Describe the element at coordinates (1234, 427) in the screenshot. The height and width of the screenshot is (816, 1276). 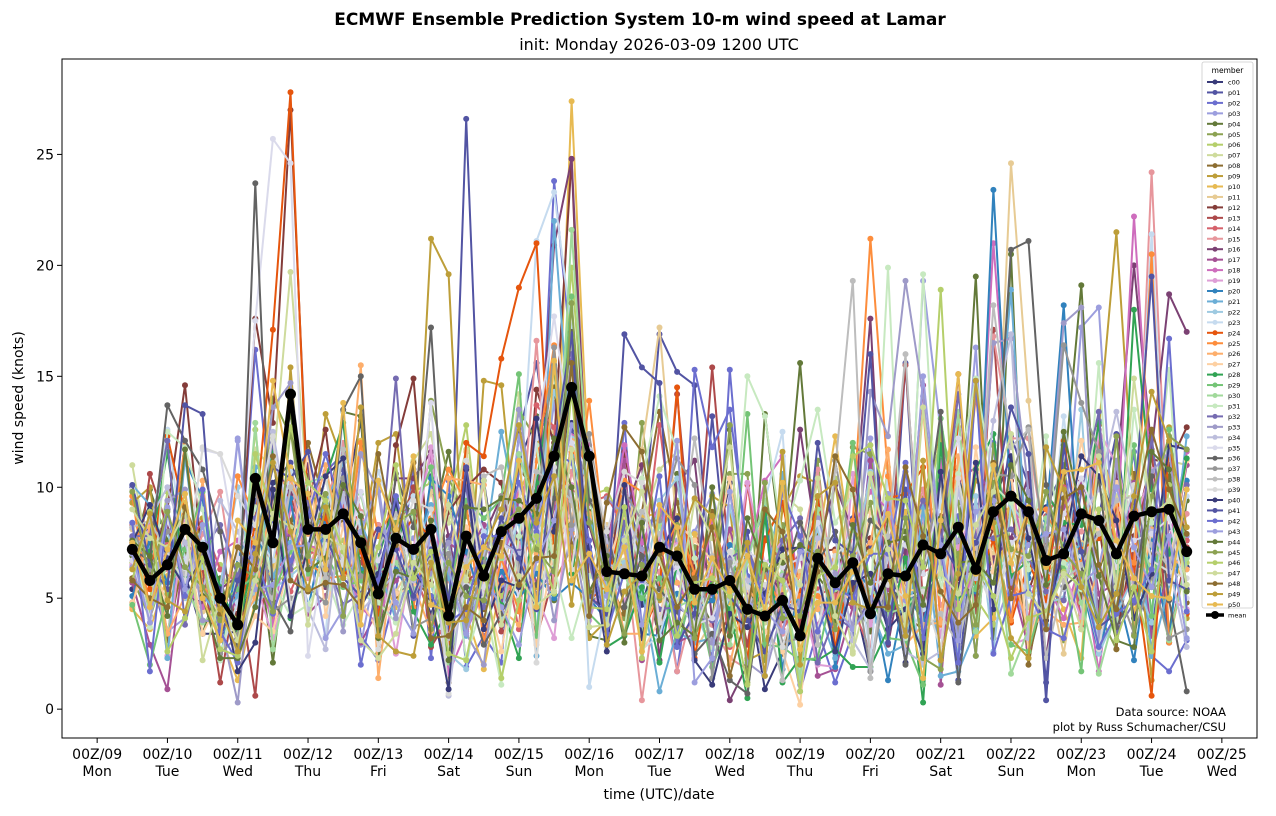
I see `legend-label-p33: p33` at that location.